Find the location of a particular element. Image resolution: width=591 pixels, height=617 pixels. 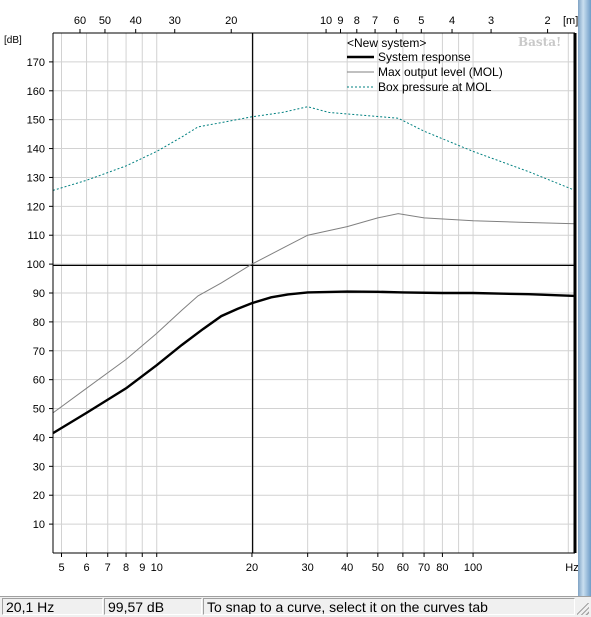

x-tick-label: 50 is located at coordinates (378, 568).